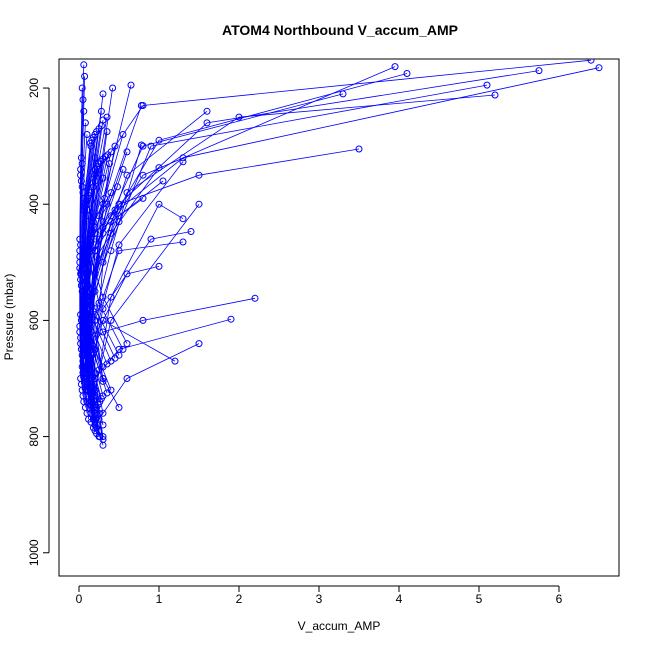 This screenshot has height=650, width=650. I want to click on x-tick-label: 1, so click(159, 599).